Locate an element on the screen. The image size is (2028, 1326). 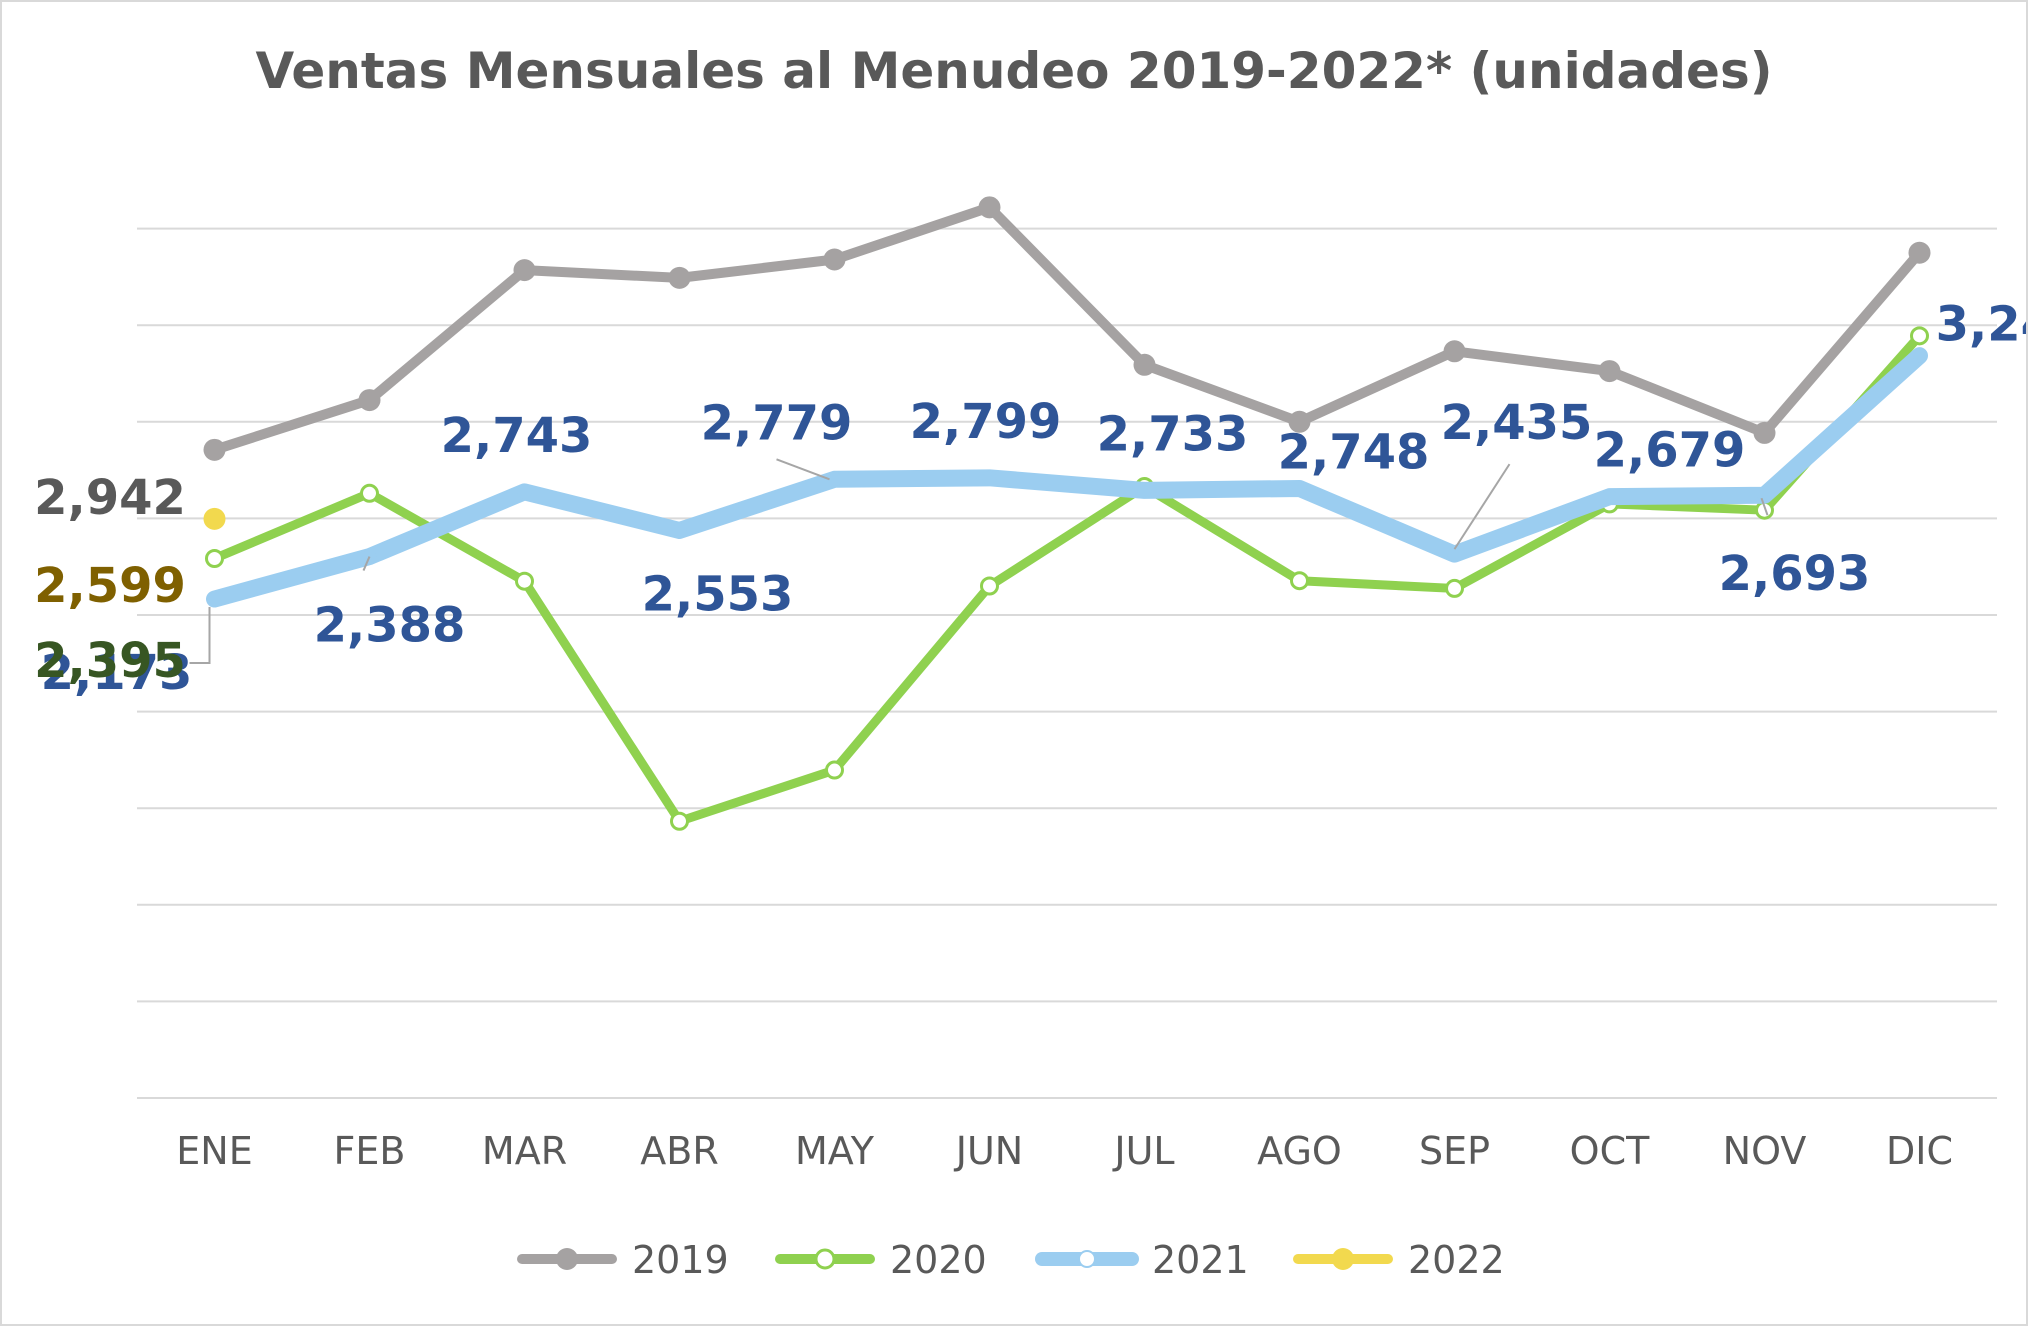
data-label: 2,435 is located at coordinates (1517, 423).